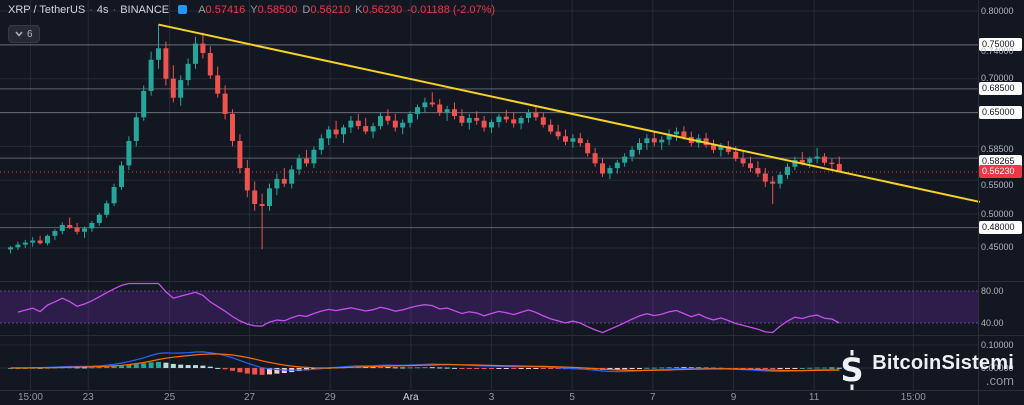  Describe the element at coordinates (249, 397) in the screenshot. I see `time-tick-label: 27` at that location.